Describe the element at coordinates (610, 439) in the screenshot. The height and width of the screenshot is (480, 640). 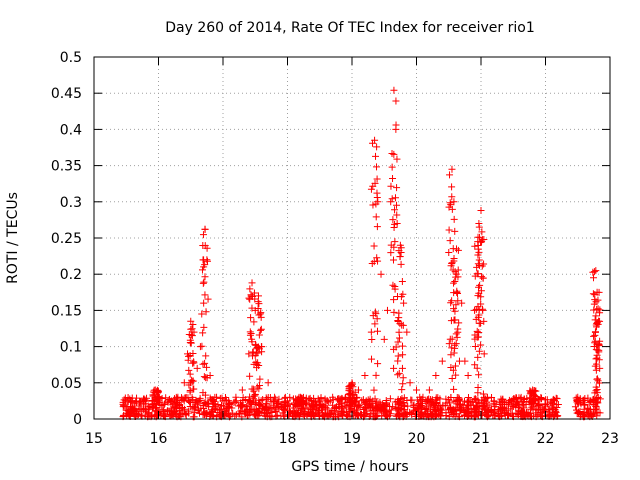
I see `x-tick-label: 23` at that location.